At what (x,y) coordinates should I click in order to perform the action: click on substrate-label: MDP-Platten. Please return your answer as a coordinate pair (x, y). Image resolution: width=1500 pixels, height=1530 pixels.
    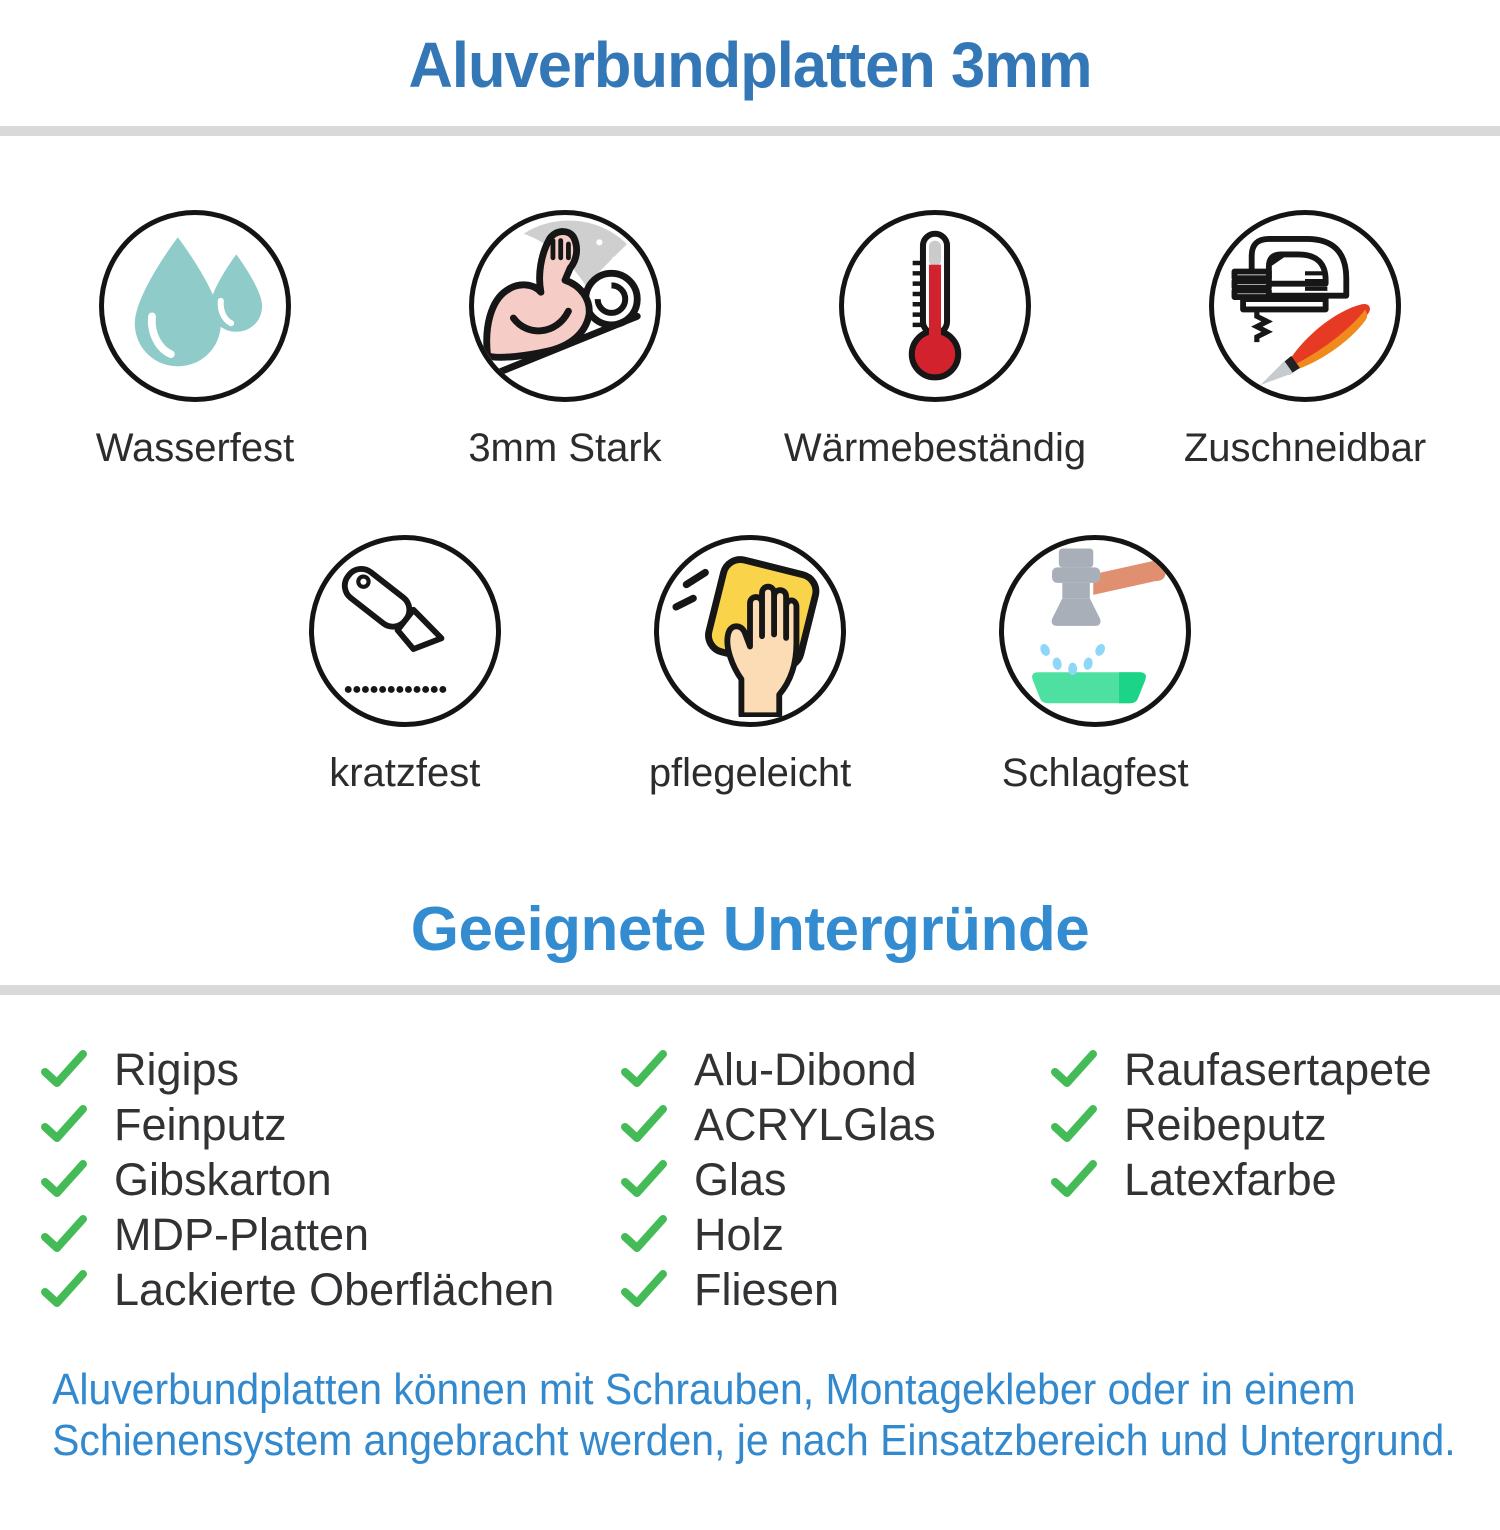
    Looking at the image, I should click on (242, 1235).